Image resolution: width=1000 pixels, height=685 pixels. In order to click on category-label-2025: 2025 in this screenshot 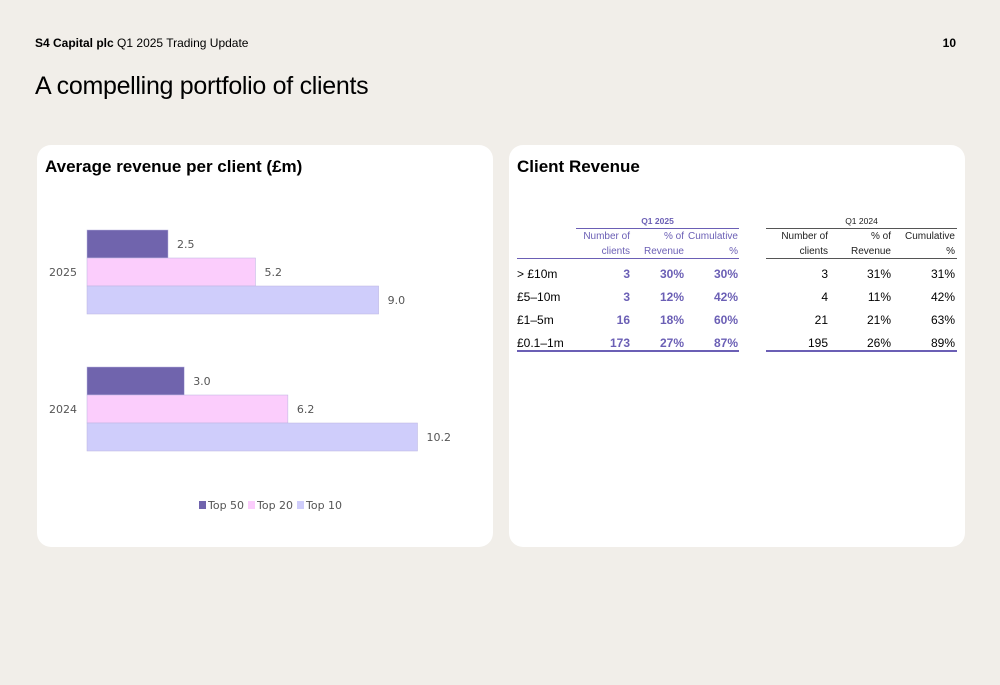, I will do `click(63, 272)`.